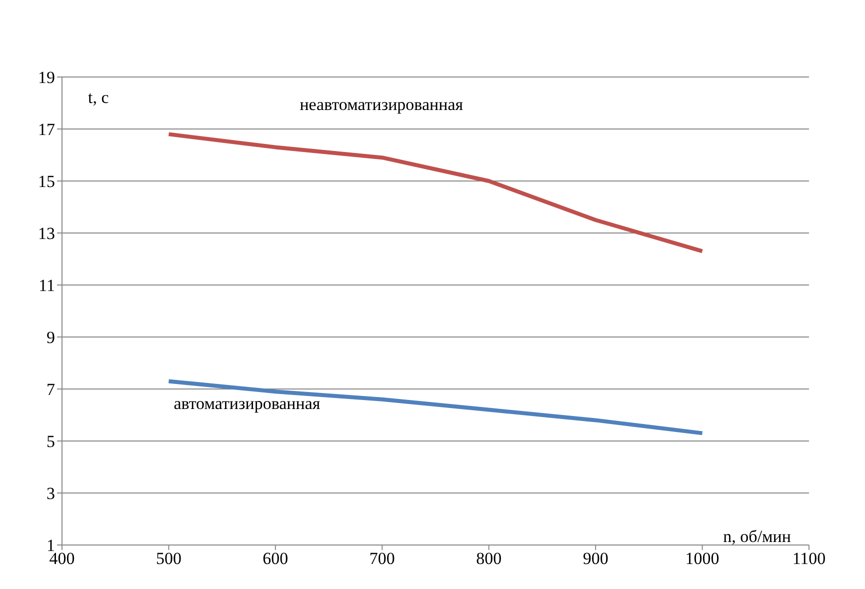  What do you see at coordinates (46, 182) in the screenshot?
I see `y-tick-label: 15` at bounding box center [46, 182].